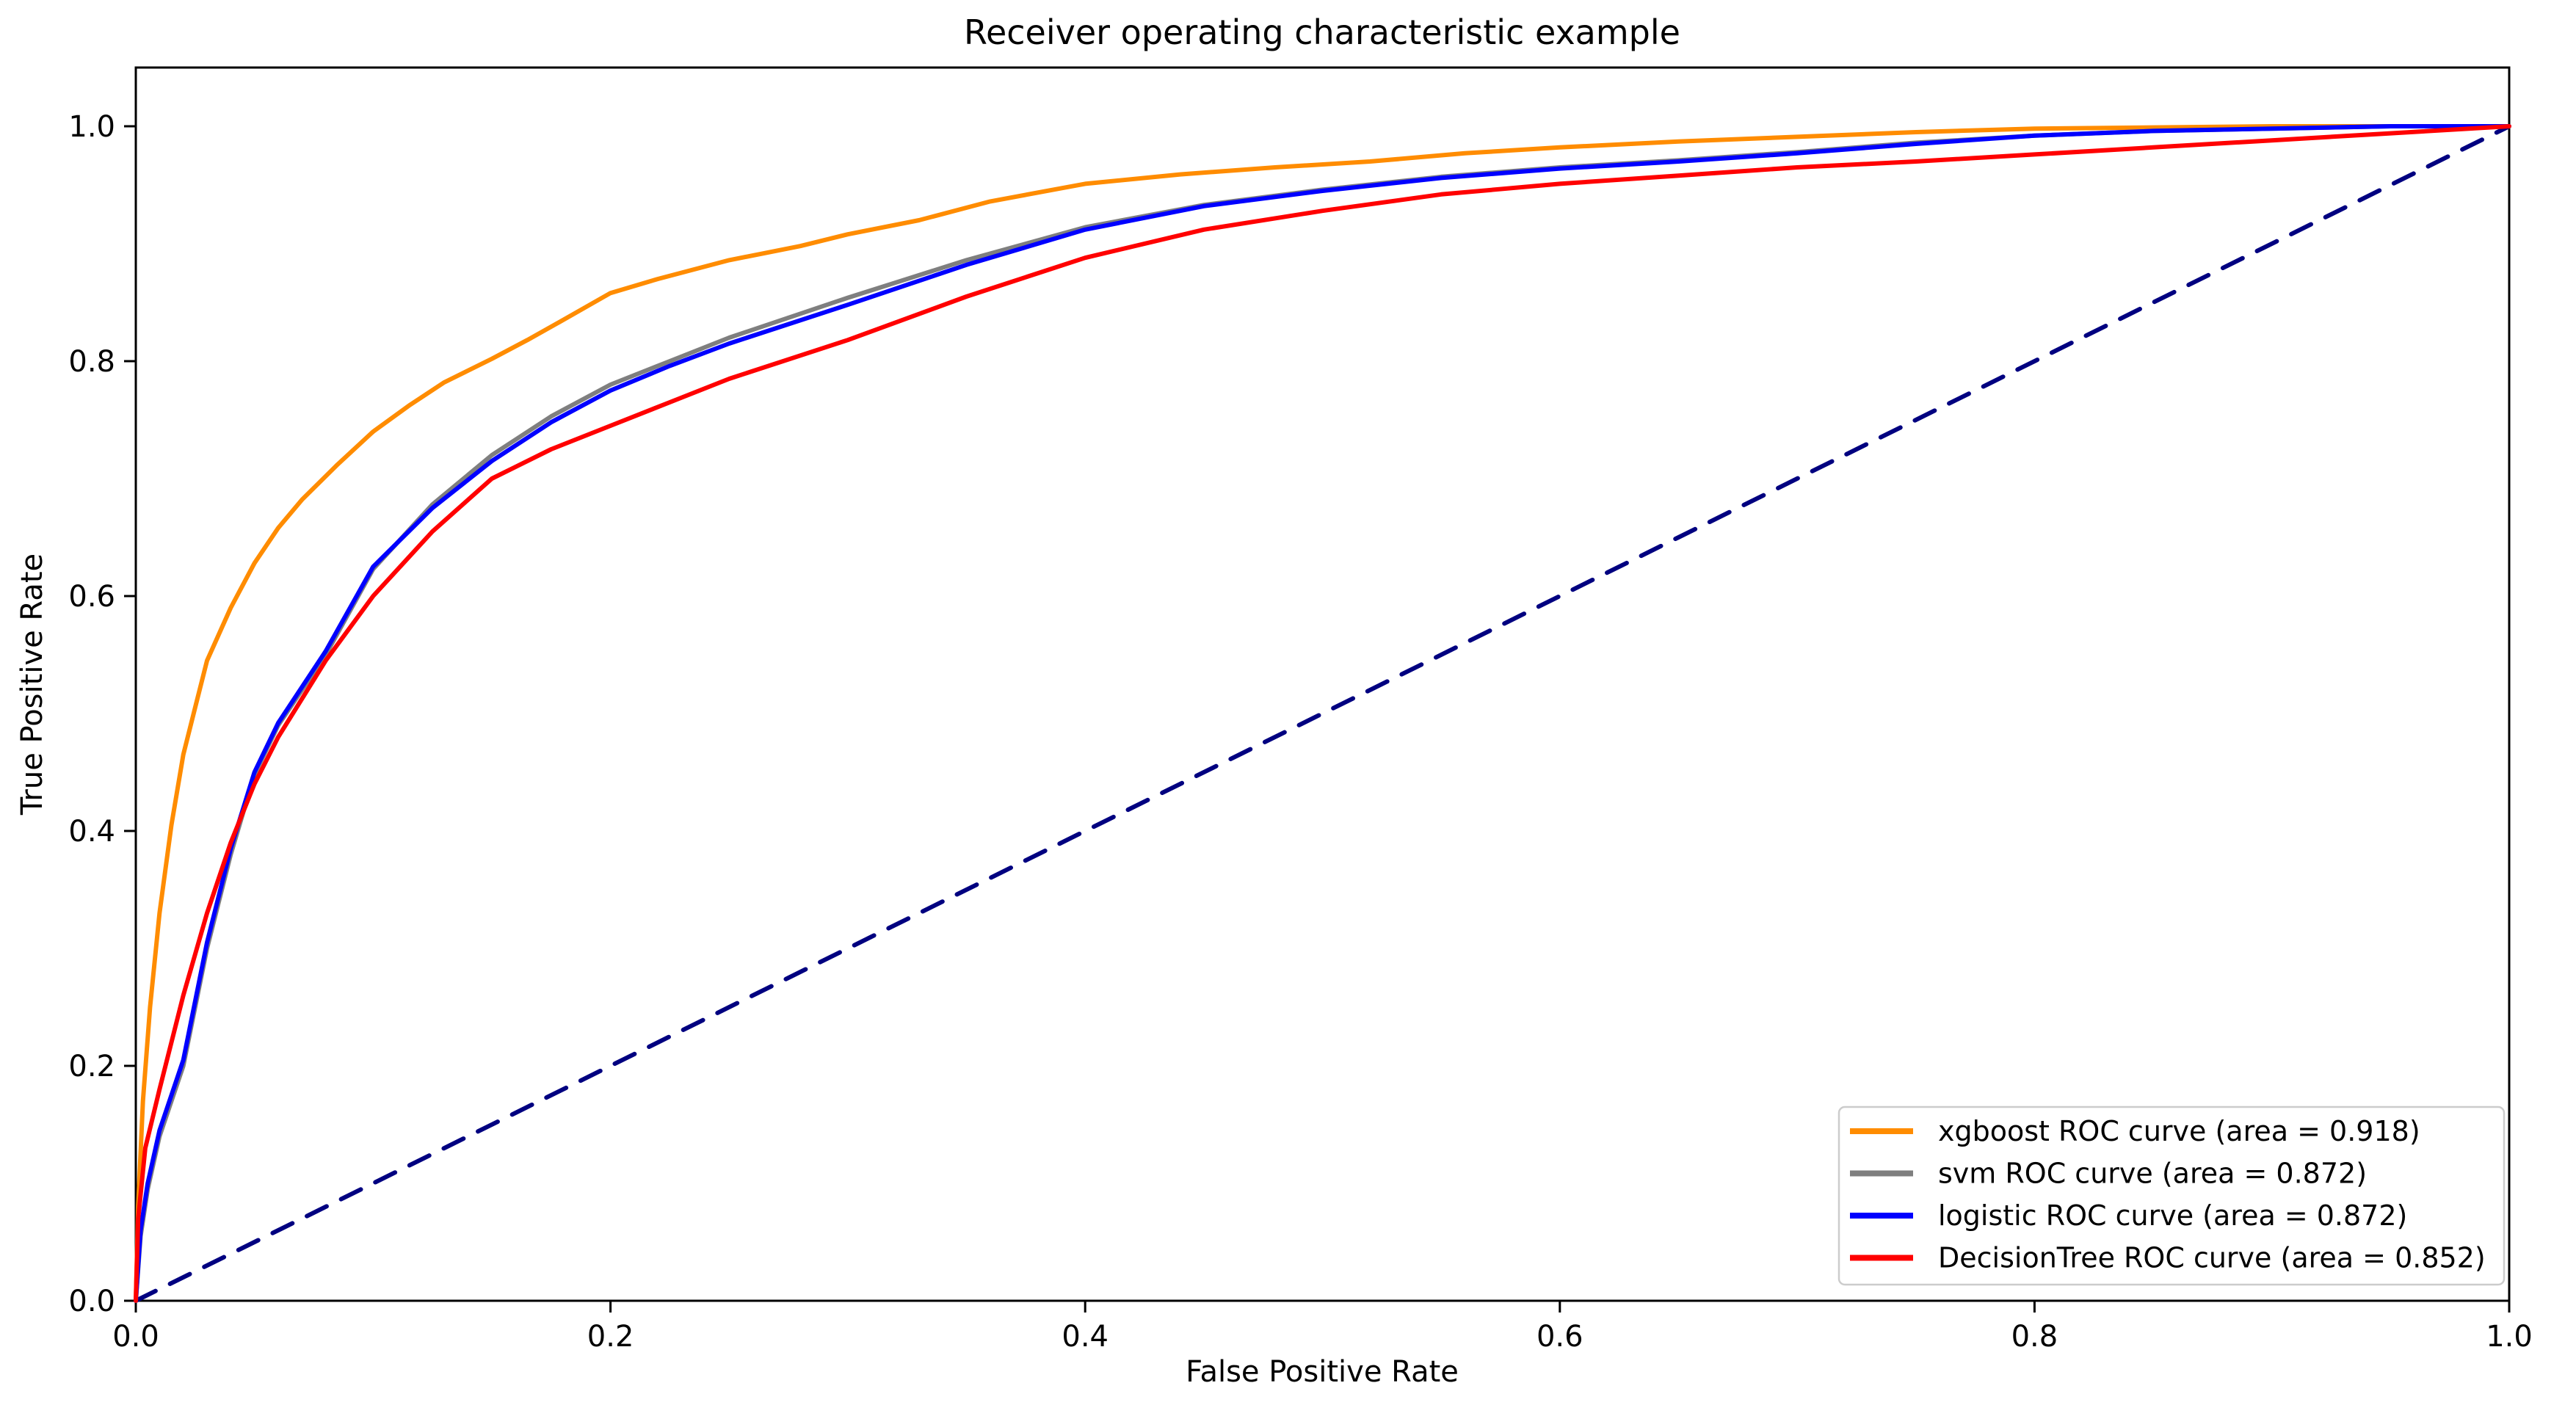 The width and height of the screenshot is (2576, 1405). I want to click on x-tick-label: 0.8, so click(2035, 1337).